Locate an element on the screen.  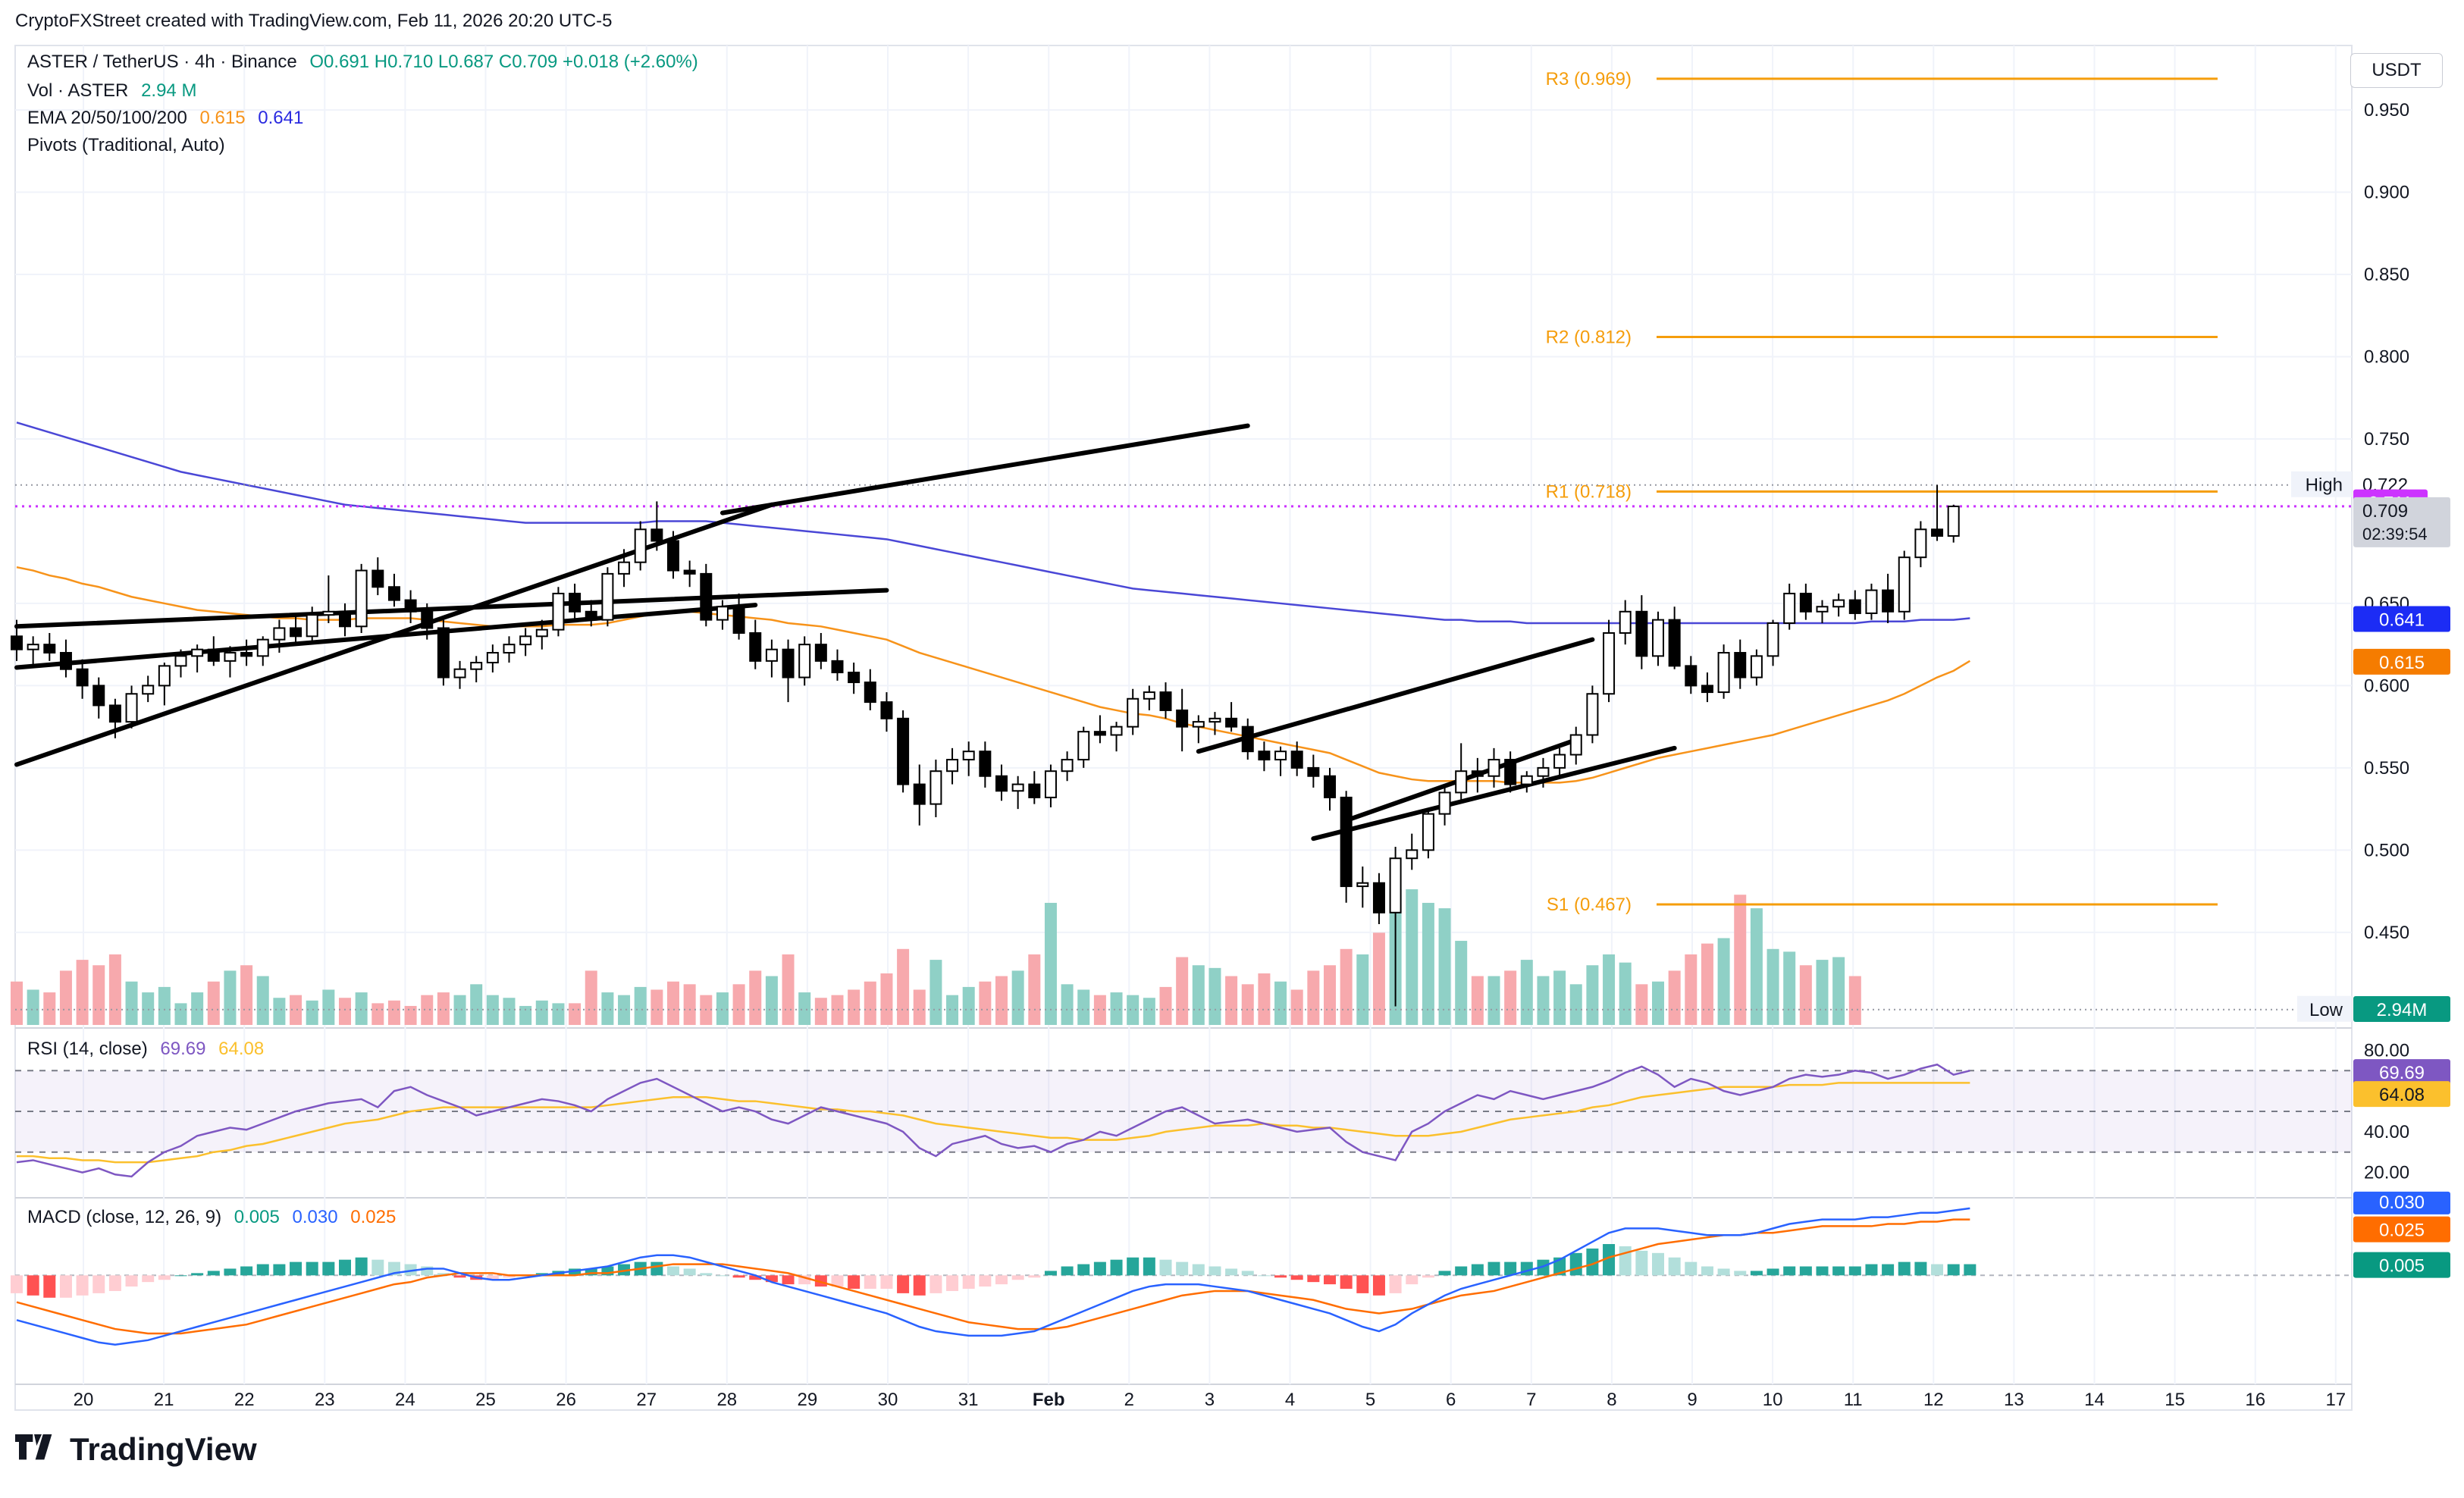
rsi-ma-value-label-bg is located at coordinates (2401, 1094).